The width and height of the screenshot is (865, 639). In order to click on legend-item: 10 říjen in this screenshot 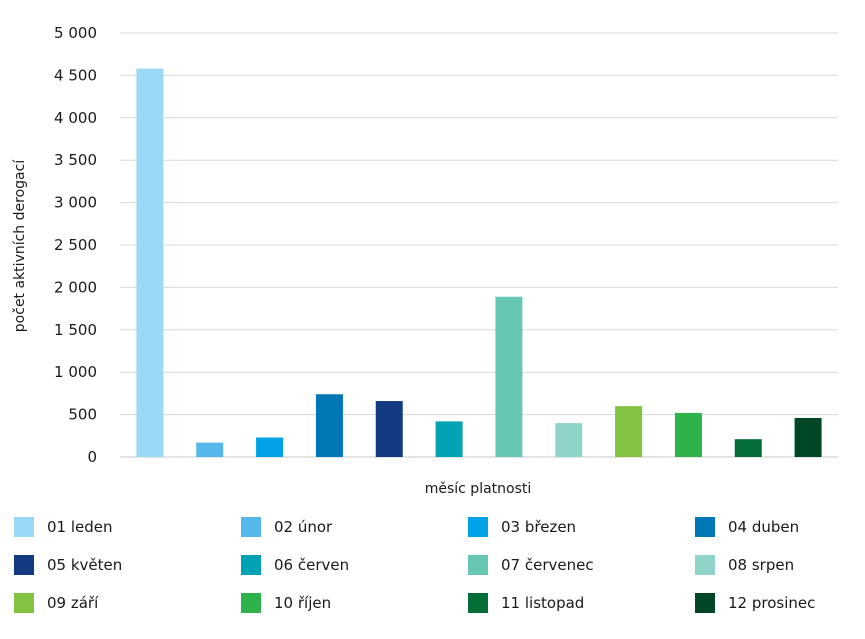, I will do `click(286, 603)`.